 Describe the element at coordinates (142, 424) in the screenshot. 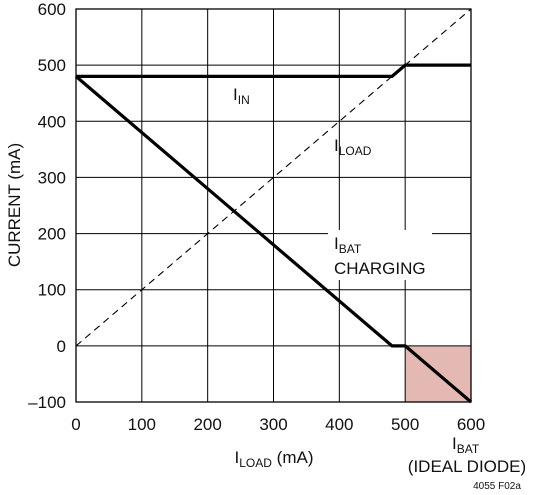

I see `x-tick-label: 100` at that location.